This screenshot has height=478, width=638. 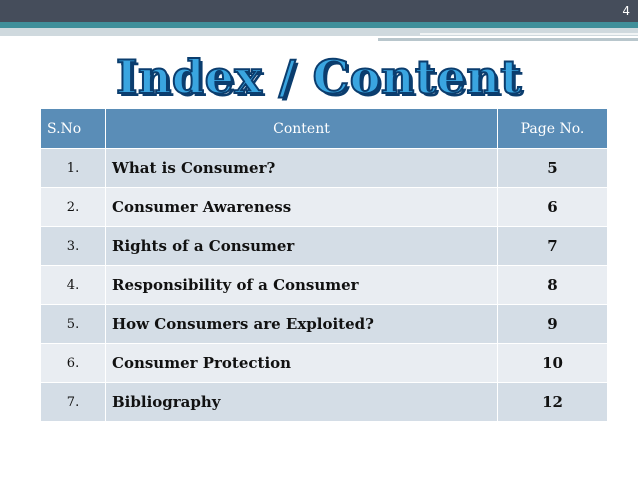 I want to click on row-content: Rights of a Consumer, so click(x=301, y=246).